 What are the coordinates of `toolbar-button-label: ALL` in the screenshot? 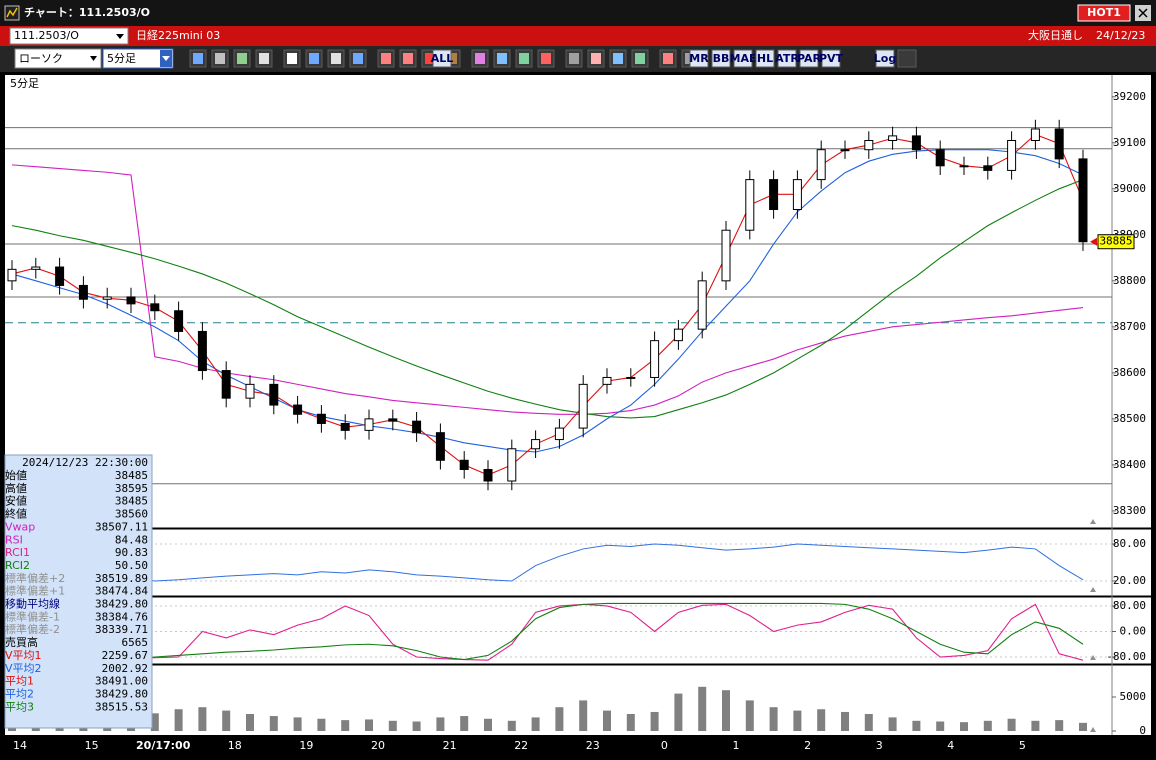 It's located at (442, 58).